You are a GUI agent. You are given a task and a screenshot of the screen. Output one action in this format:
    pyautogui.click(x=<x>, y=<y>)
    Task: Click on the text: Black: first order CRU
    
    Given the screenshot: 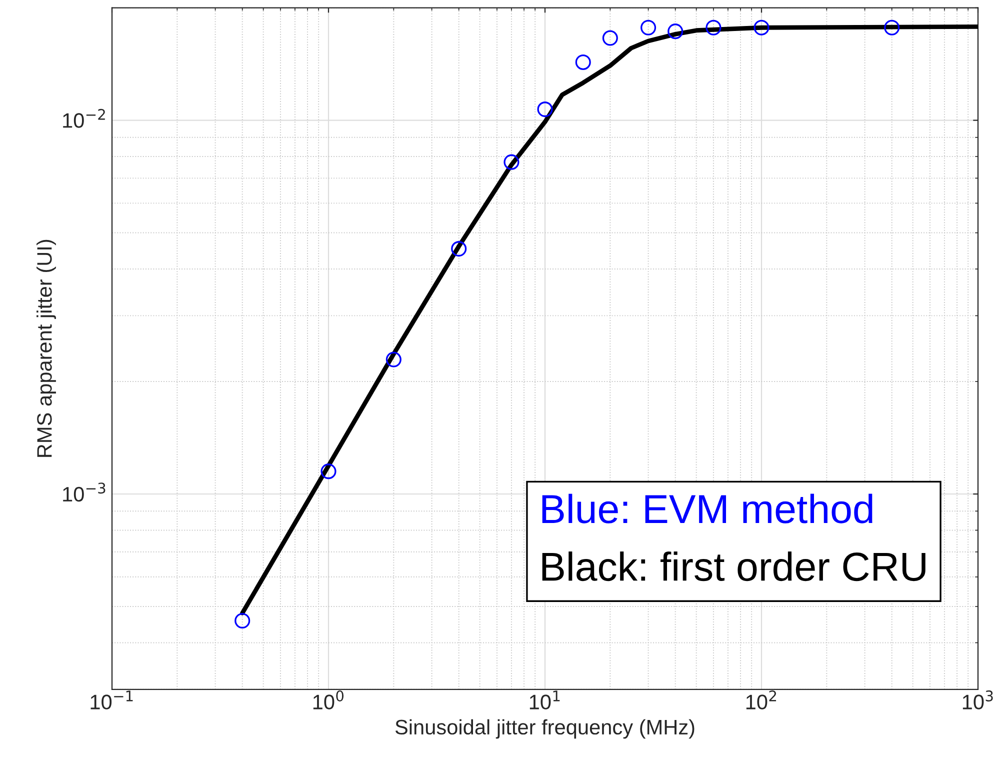 What is the action you would take?
    pyautogui.click(x=734, y=566)
    